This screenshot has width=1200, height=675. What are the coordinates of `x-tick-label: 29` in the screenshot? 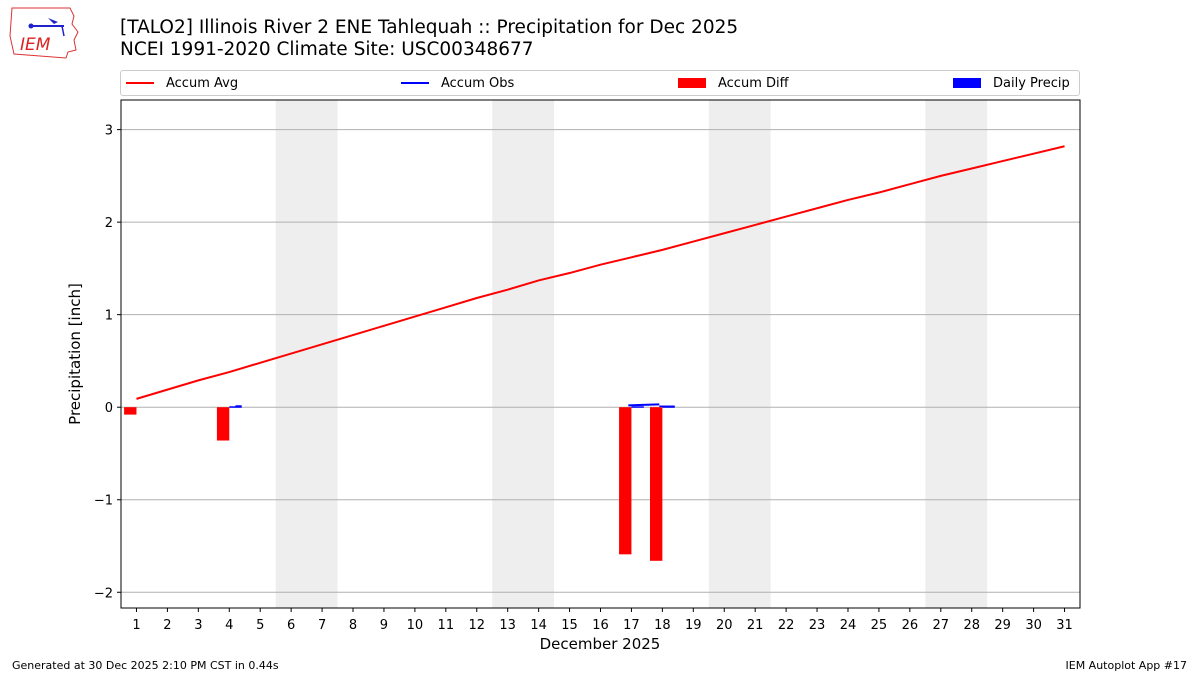 It's located at (1002, 625).